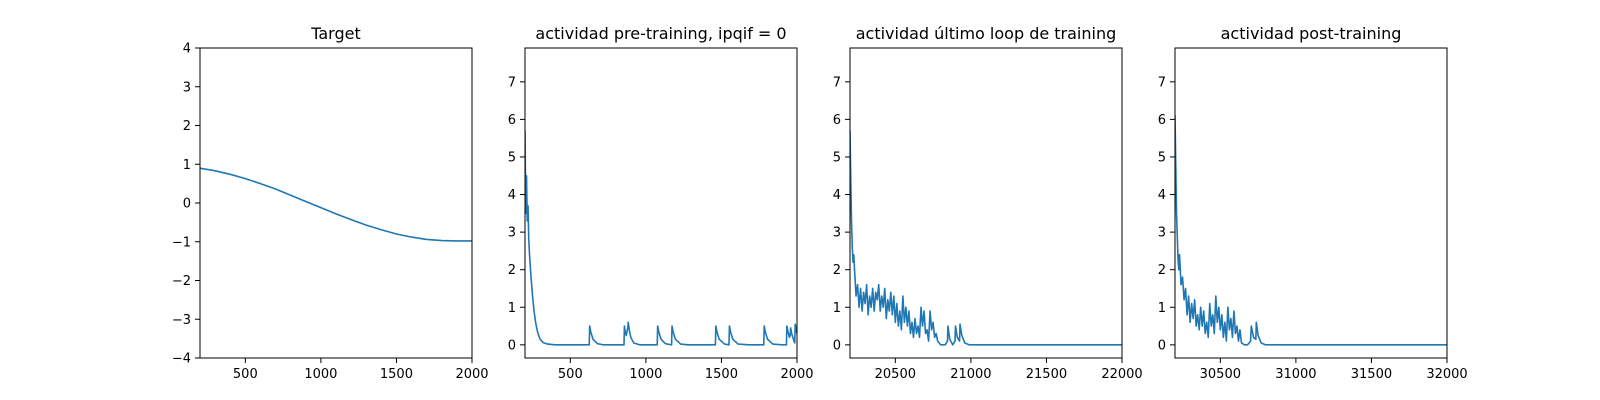 The height and width of the screenshot is (400, 1600). Describe the element at coordinates (970, 374) in the screenshot. I see `x-tick-label: 21000` at that location.